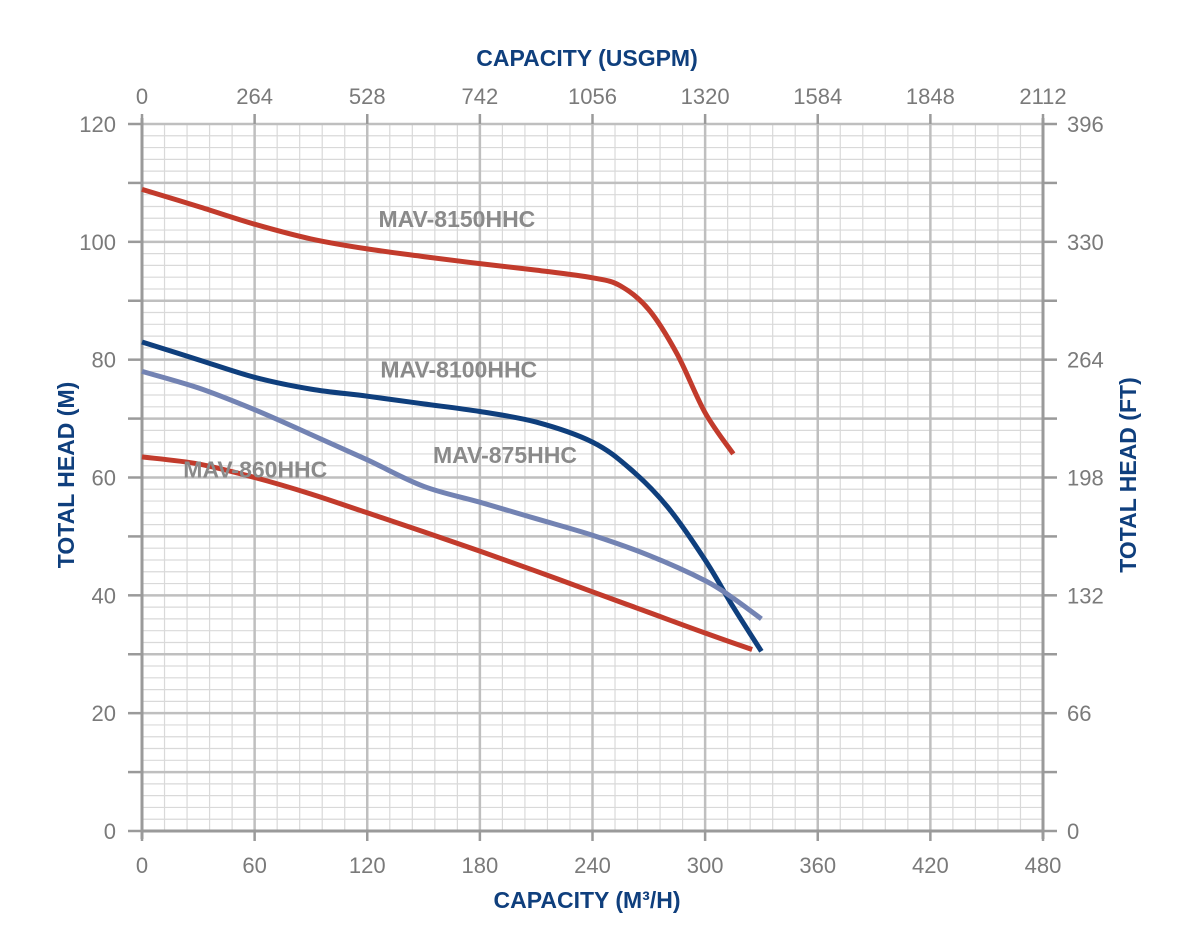 Image resolution: width=1200 pixels, height=949 pixels. What do you see at coordinates (1079, 713) in the screenshot?
I see `y-tick-label-right: 66` at bounding box center [1079, 713].